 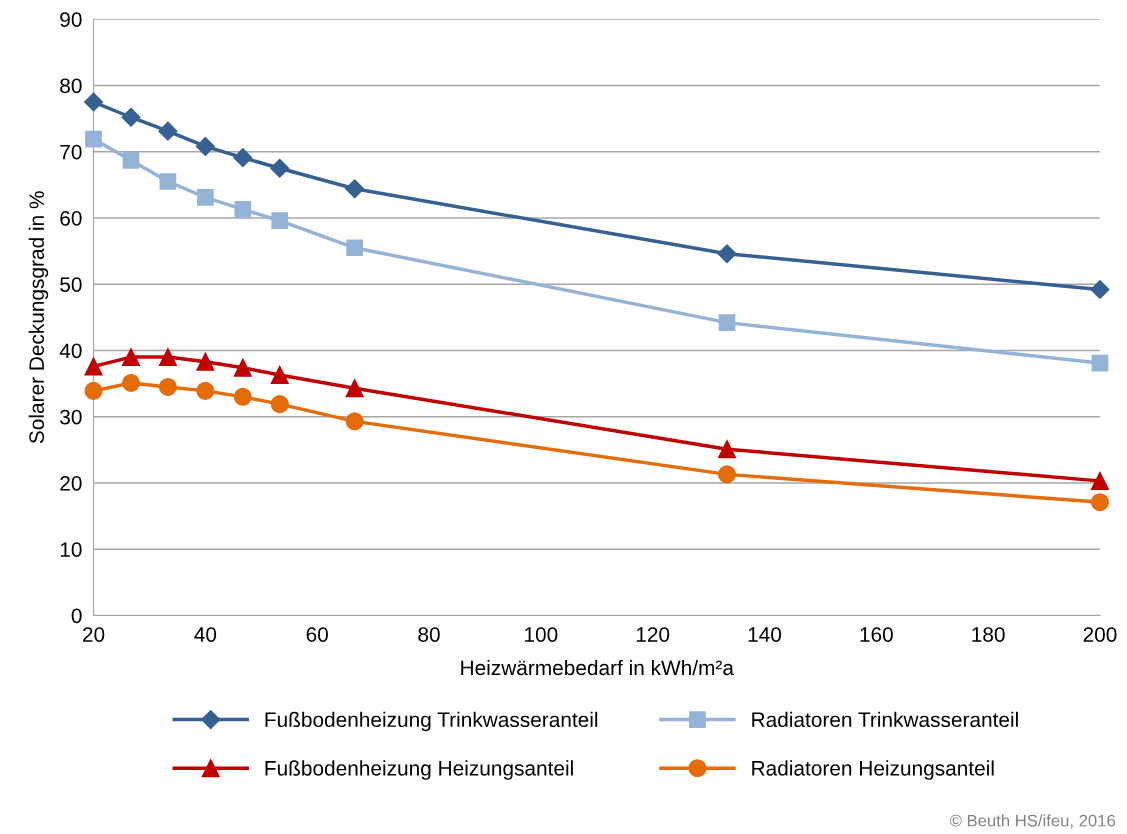 What do you see at coordinates (431, 721) in the screenshot?
I see `legend-label: Fußbodenheizung Trinkwasseranteil` at bounding box center [431, 721].